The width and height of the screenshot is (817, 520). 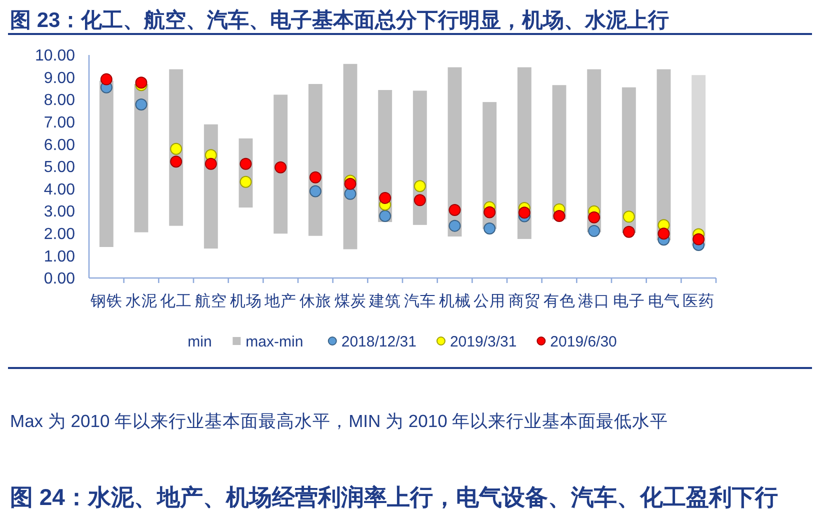 What do you see at coordinates (490, 301) in the screenshot?
I see `x-tick-label: 公用` at bounding box center [490, 301].